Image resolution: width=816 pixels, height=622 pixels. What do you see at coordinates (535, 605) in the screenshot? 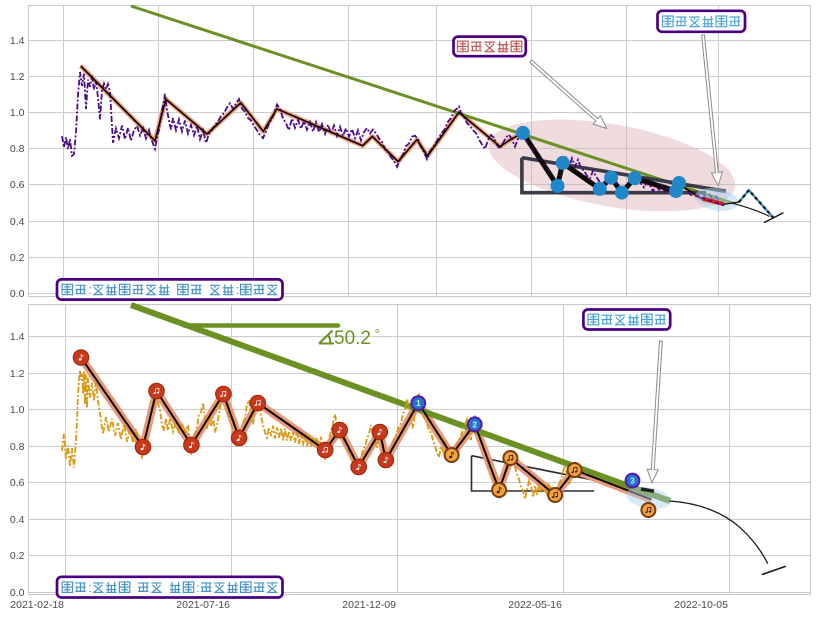
I see `svg-text: 2022-05-16` at bounding box center [535, 605].